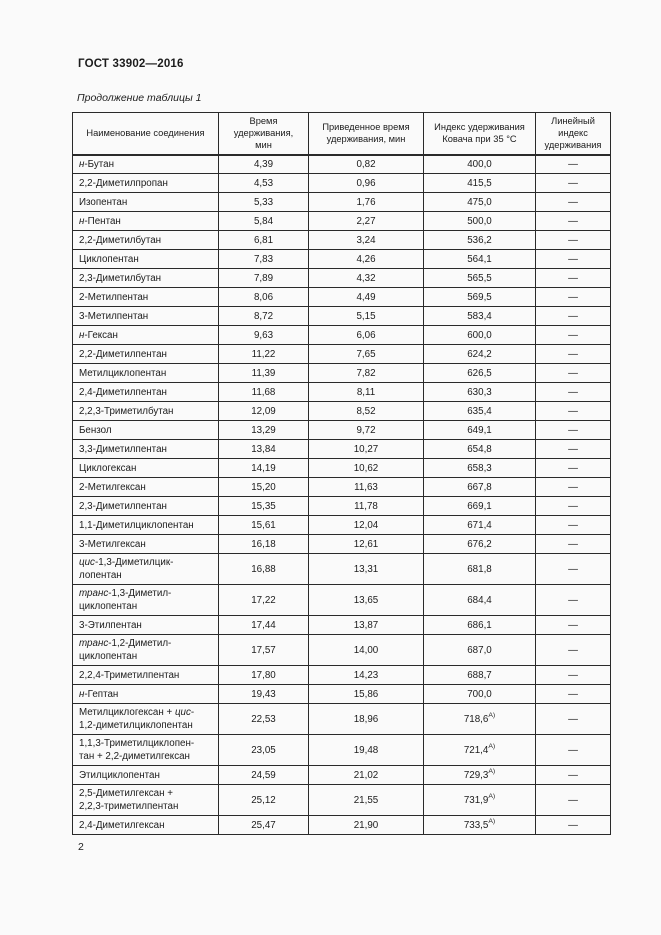 This screenshot has height=935, width=661. What do you see at coordinates (479, 354) in the screenshot?
I see `cell-kovats-index: 624,2` at bounding box center [479, 354].